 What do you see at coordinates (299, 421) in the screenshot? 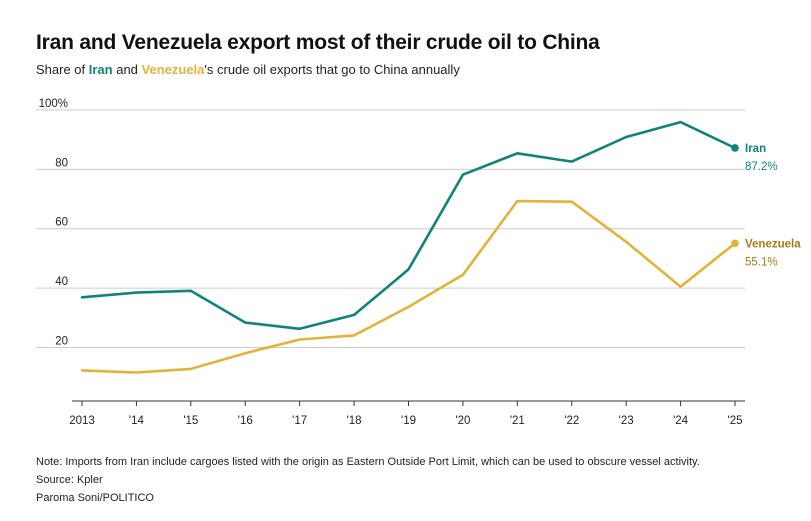
I see `x-tick-label-2017: '17` at bounding box center [299, 421].